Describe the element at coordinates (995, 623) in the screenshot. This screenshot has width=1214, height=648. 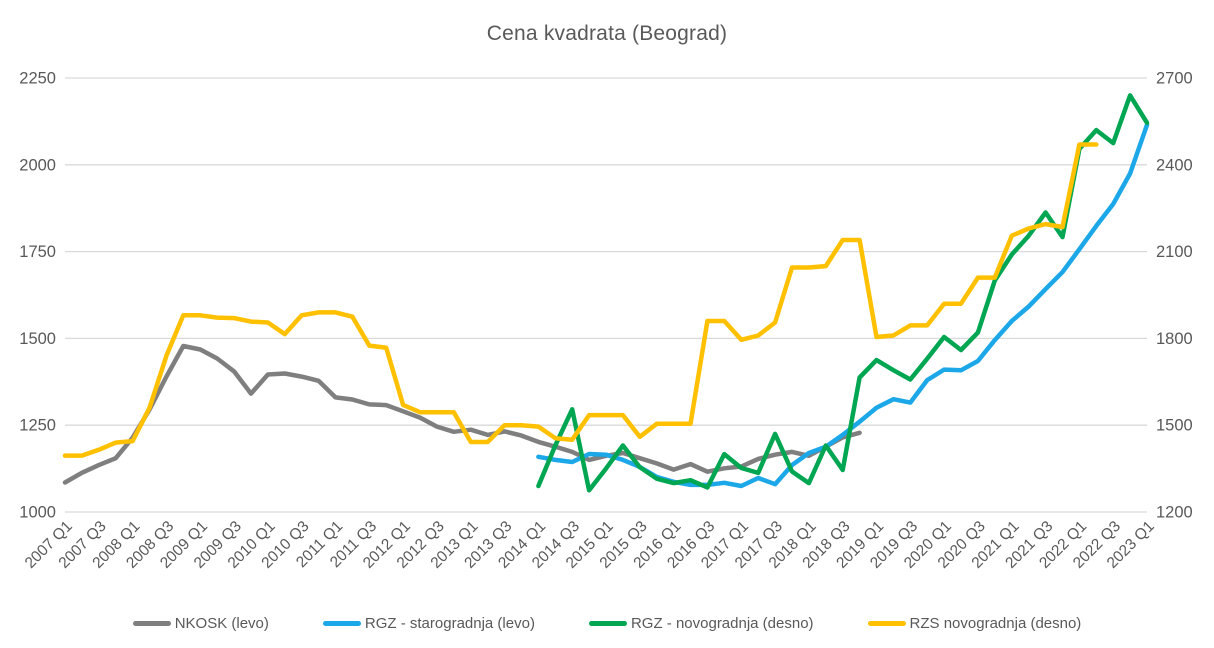
I see `legend-label: RZS novogradnja (desno)` at that location.